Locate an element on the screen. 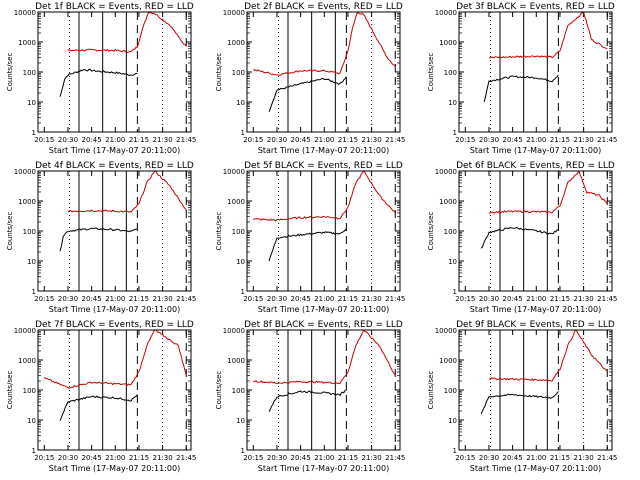  panel-title: Det 7f BLACK = Events, RED = LLD is located at coordinates (114, 325).